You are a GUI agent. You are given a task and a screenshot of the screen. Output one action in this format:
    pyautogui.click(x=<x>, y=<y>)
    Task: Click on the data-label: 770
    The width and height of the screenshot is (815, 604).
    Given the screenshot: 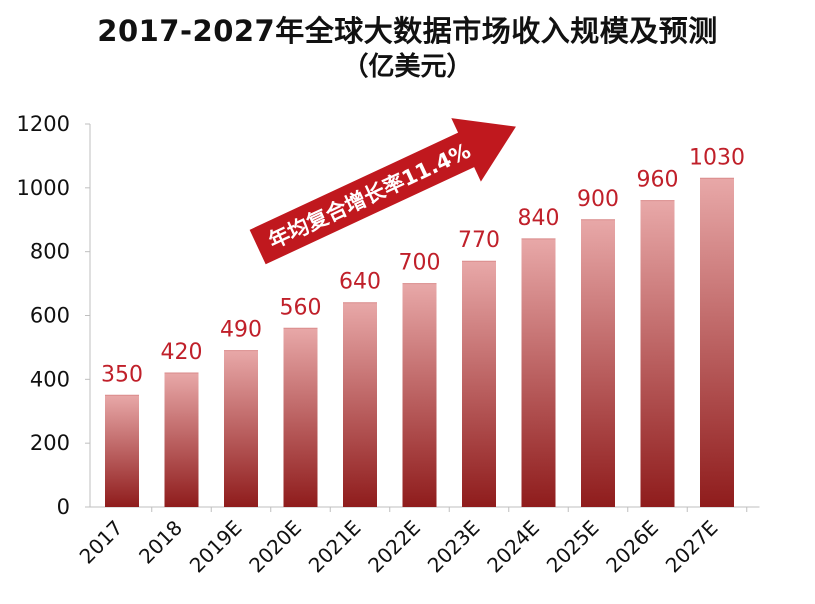 What is the action you would take?
    pyautogui.click(x=479, y=240)
    